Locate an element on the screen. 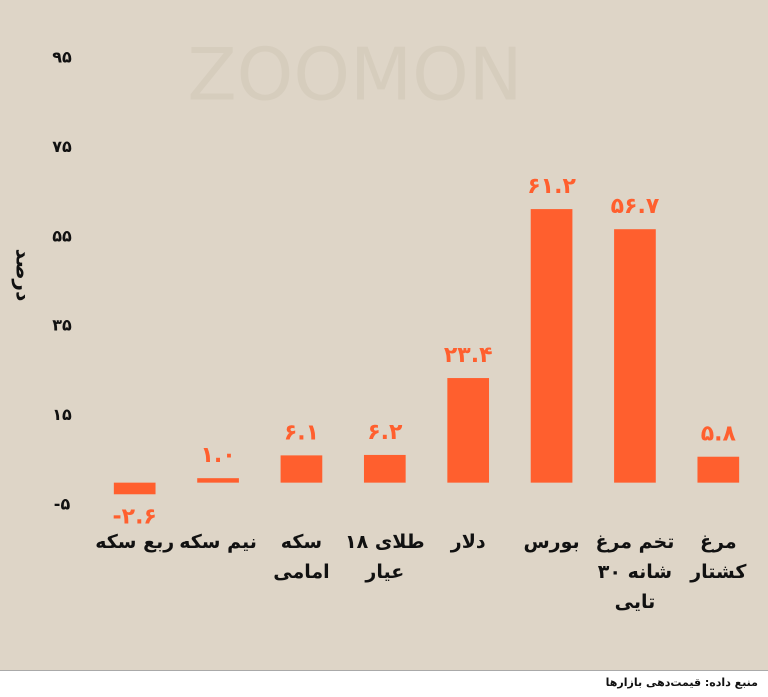 Image resolution: width=768 pixels, height=697 pixels. x-tick-label: تخم مرغ شانه ۳۰ تایی is located at coordinates (635, 572).